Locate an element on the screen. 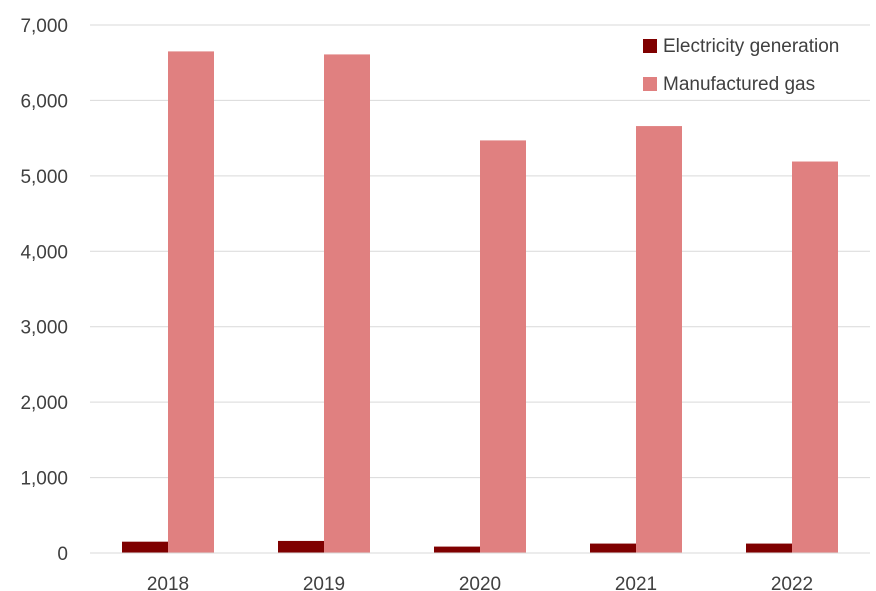 This screenshot has width=876, height=591. x-tick-label: 2022 is located at coordinates (792, 582).